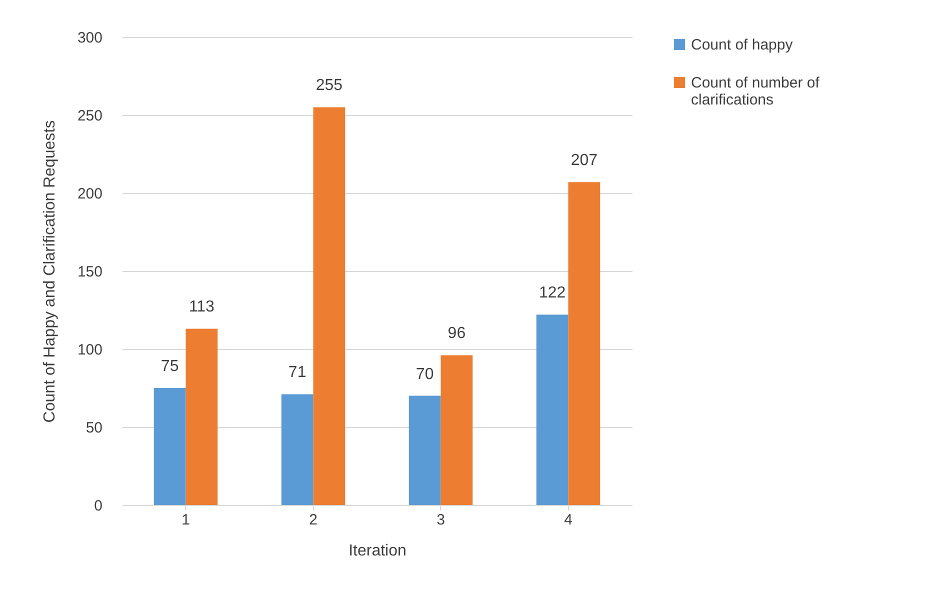 The width and height of the screenshot is (940, 607). Describe the element at coordinates (552, 293) in the screenshot. I see `data-label: 122` at that location.